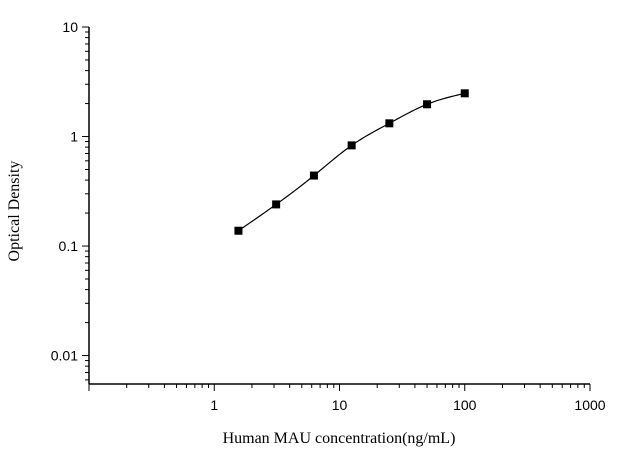  I want to click on x-tick-label: 100, so click(465, 405).